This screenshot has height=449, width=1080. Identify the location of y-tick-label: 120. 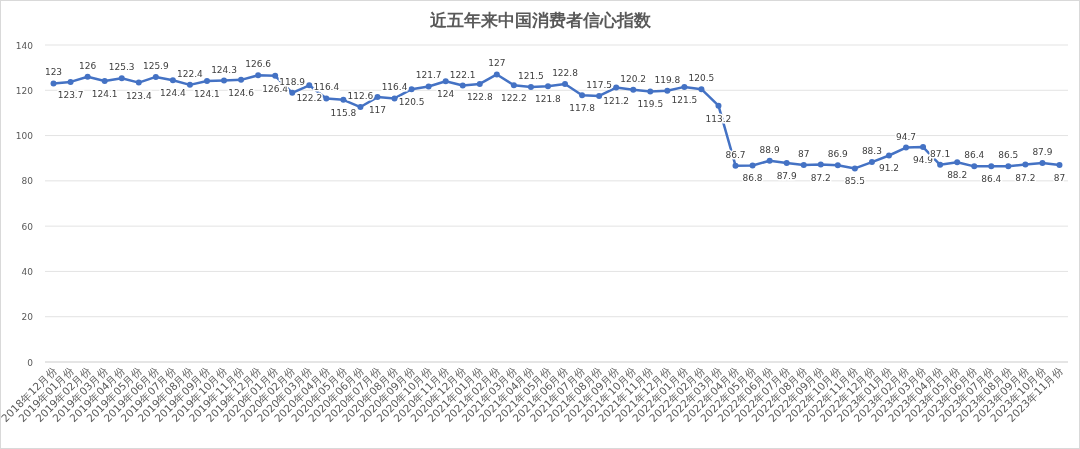
(24, 90).